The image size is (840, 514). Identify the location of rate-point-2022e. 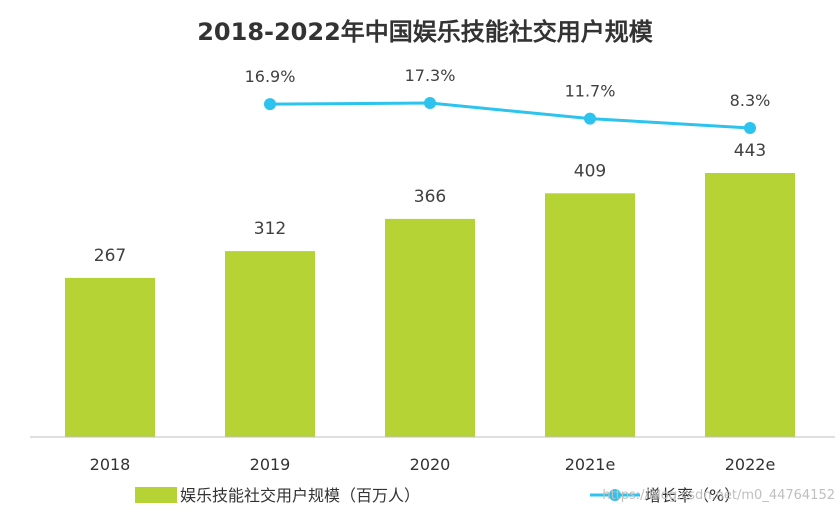
(750, 128).